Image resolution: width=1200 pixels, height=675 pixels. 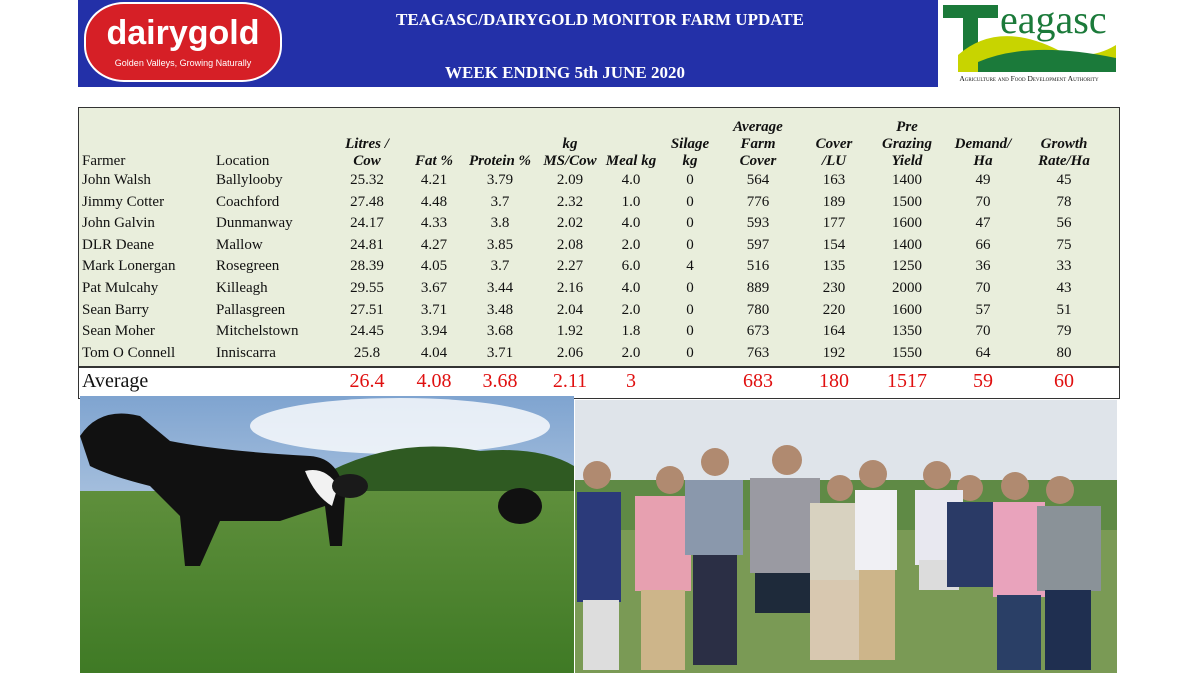 What do you see at coordinates (907, 201) in the screenshot?
I see `table-cell: 1500` at bounding box center [907, 201].